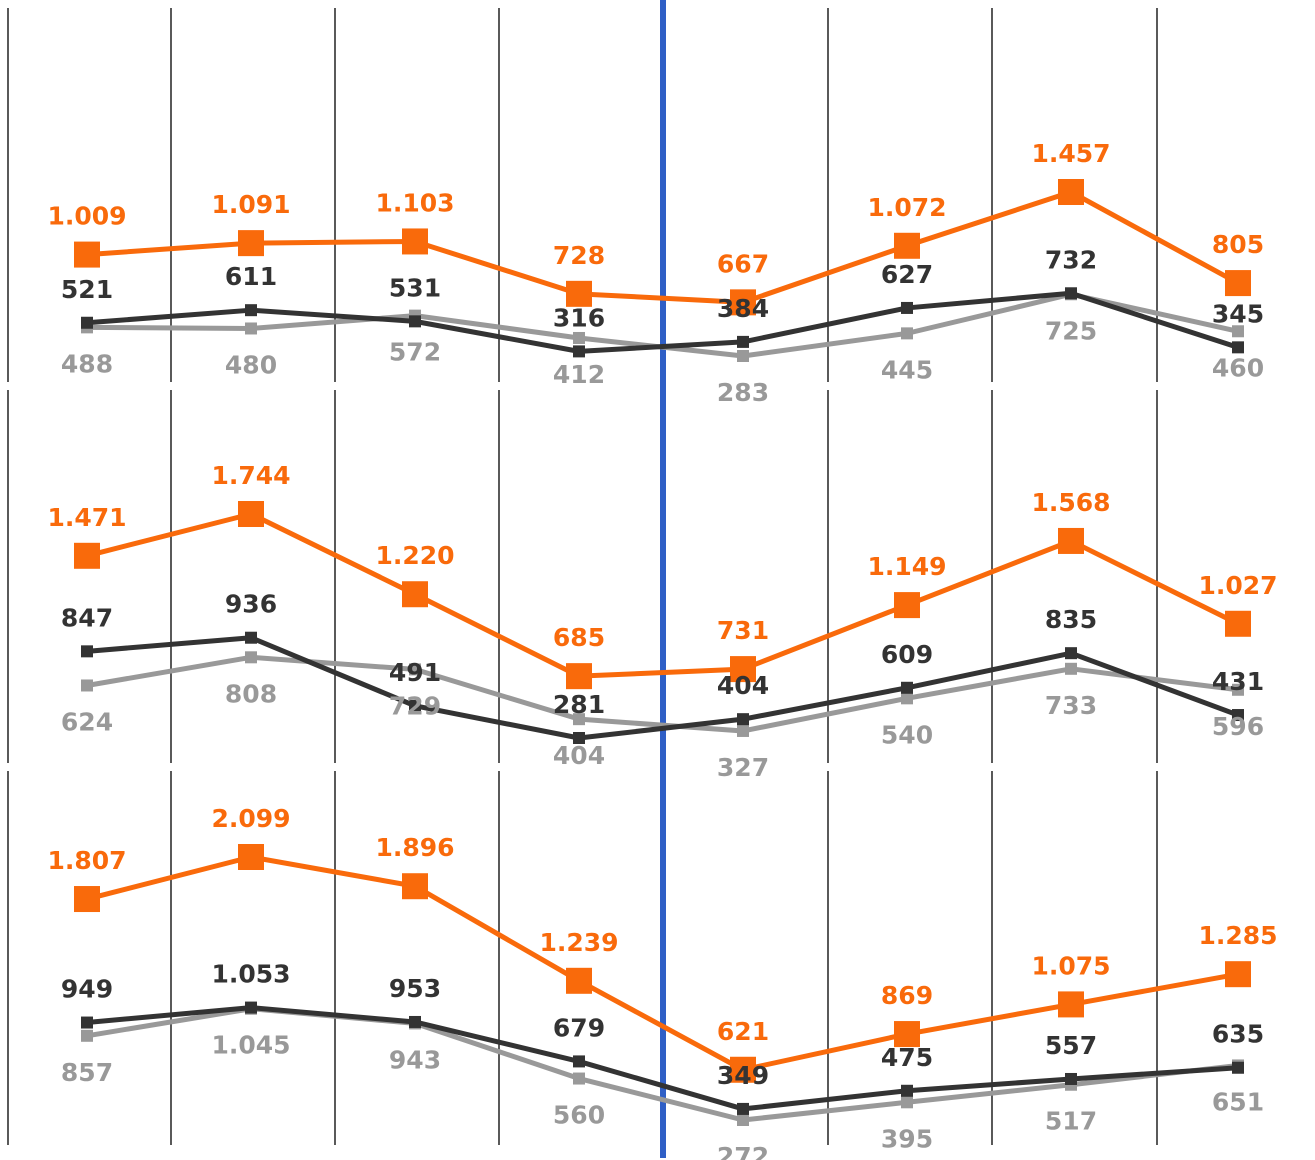  I want to click on label-dark-panel-2-4: 281, so click(579, 704).